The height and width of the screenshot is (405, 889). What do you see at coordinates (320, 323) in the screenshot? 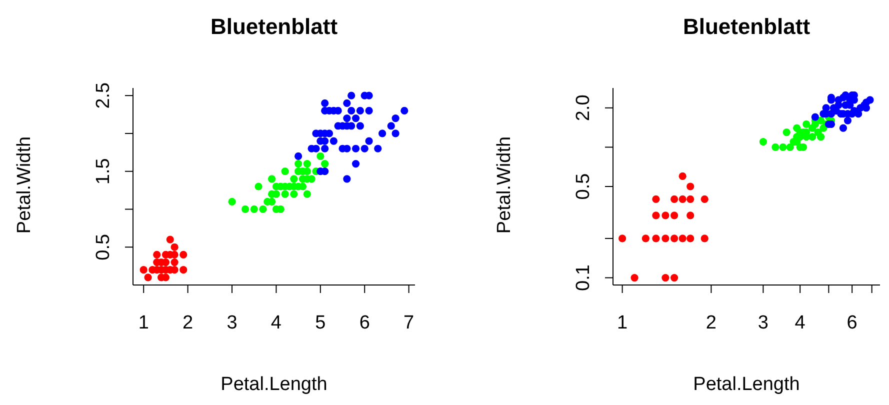
I see `x-tick-label: 5` at bounding box center [320, 323].